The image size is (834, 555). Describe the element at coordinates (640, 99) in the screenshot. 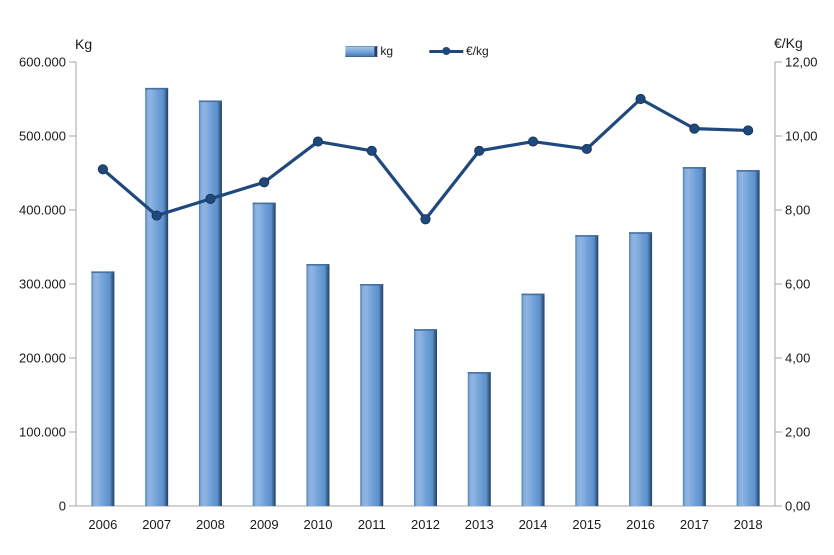

I see `line-marker-2016` at that location.